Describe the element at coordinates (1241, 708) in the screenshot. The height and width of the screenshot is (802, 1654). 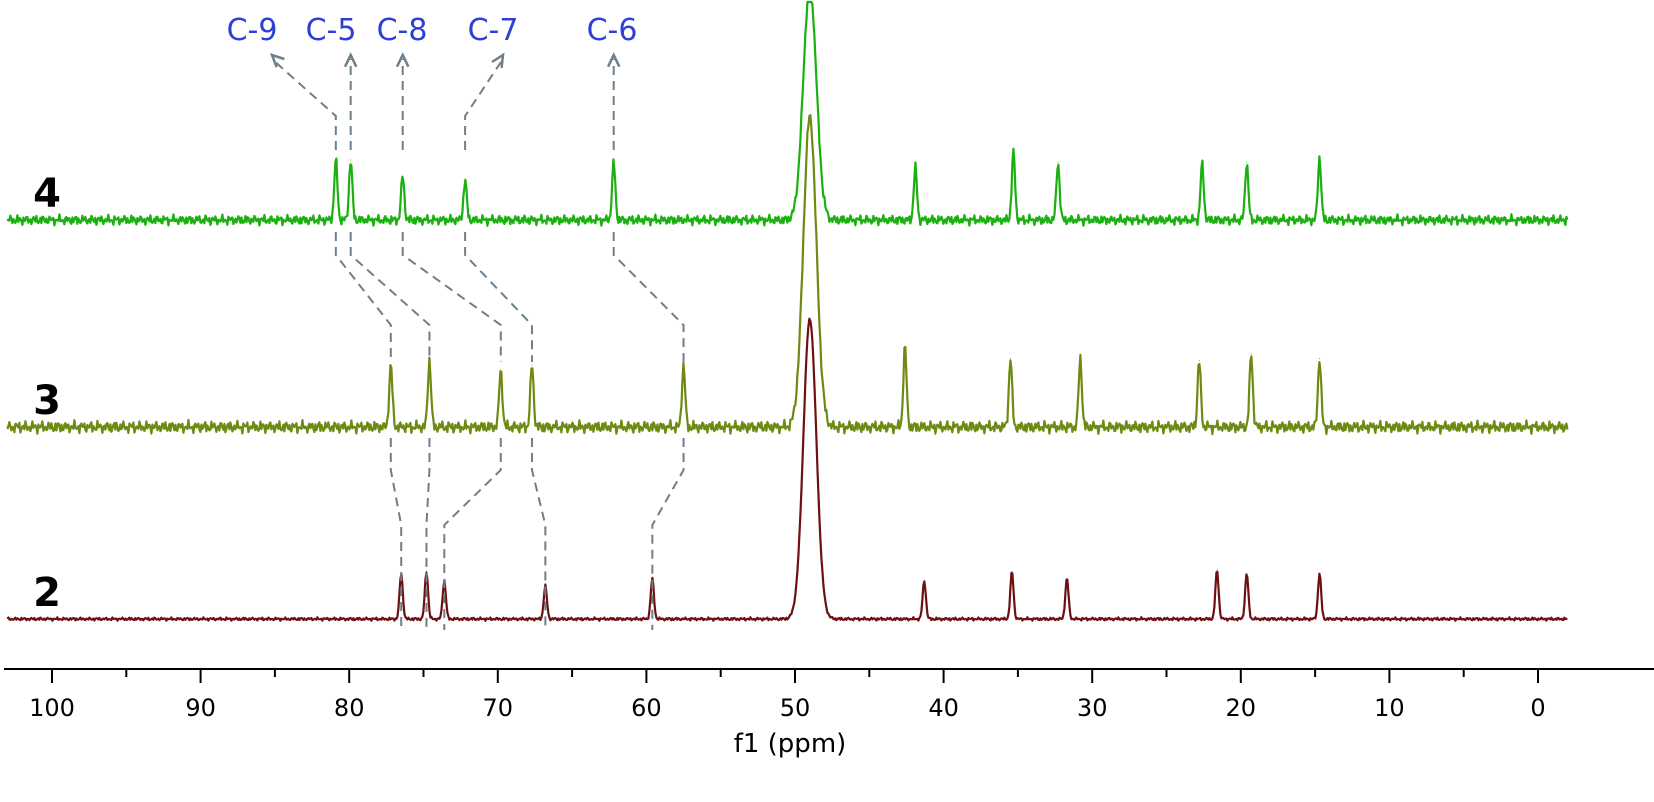
I see `x-tick-label: 20` at that location.